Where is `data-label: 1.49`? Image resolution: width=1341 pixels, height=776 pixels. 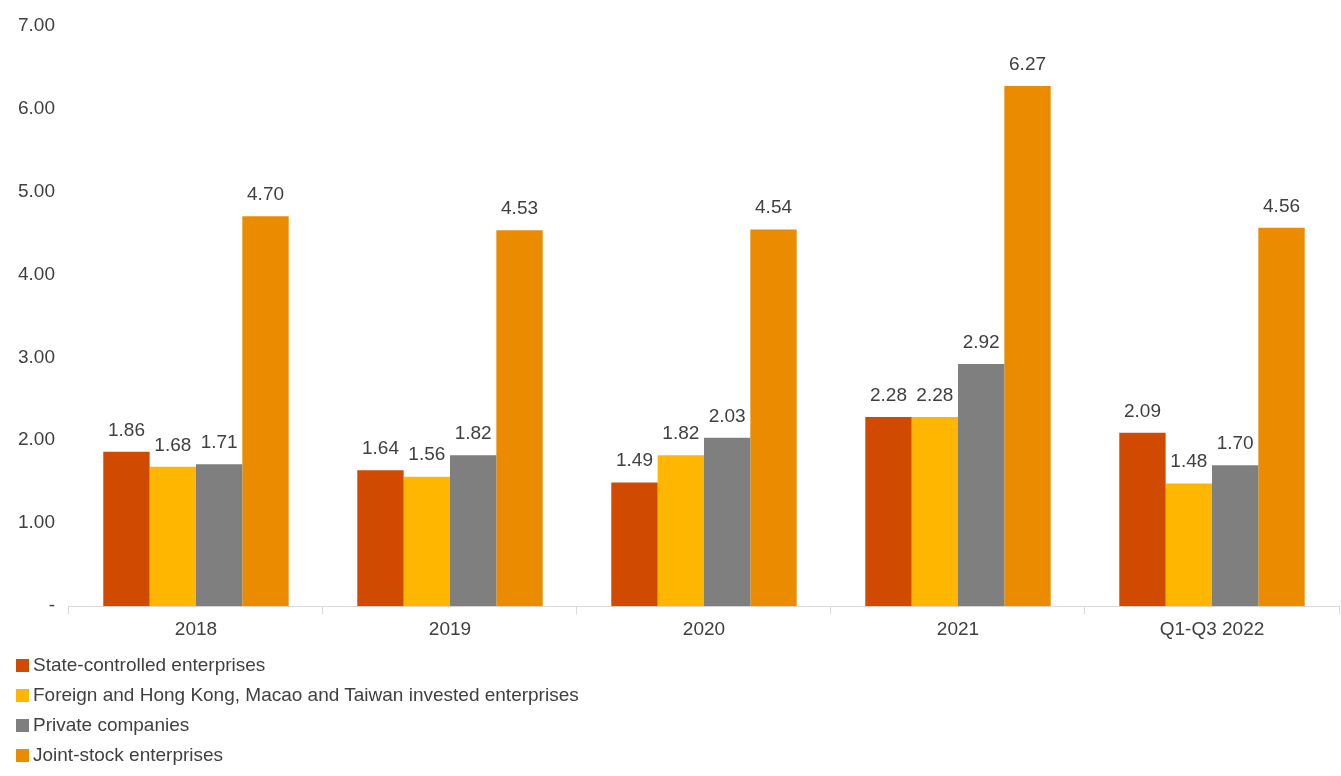
data-label: 1.49 is located at coordinates (634, 460).